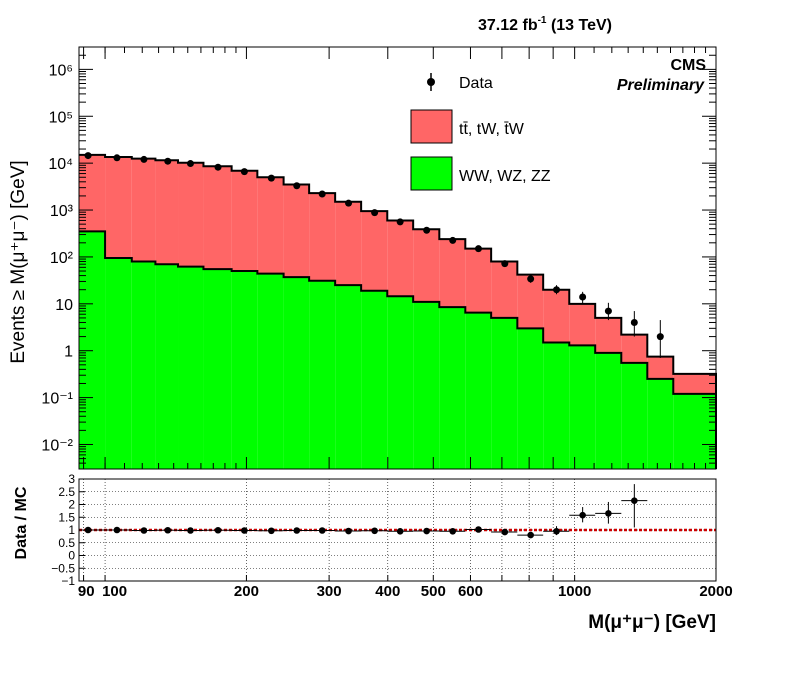 This screenshot has height=674, width=796. I want to click on x-tick-label: 200, so click(246, 591).